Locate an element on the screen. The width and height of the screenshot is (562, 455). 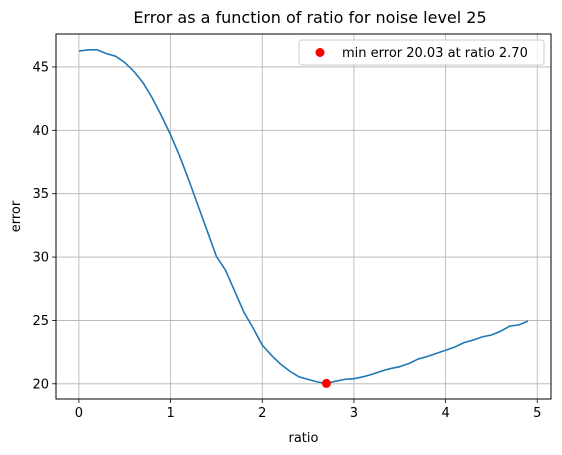
y-tick-label: 20 is located at coordinates (40, 384).